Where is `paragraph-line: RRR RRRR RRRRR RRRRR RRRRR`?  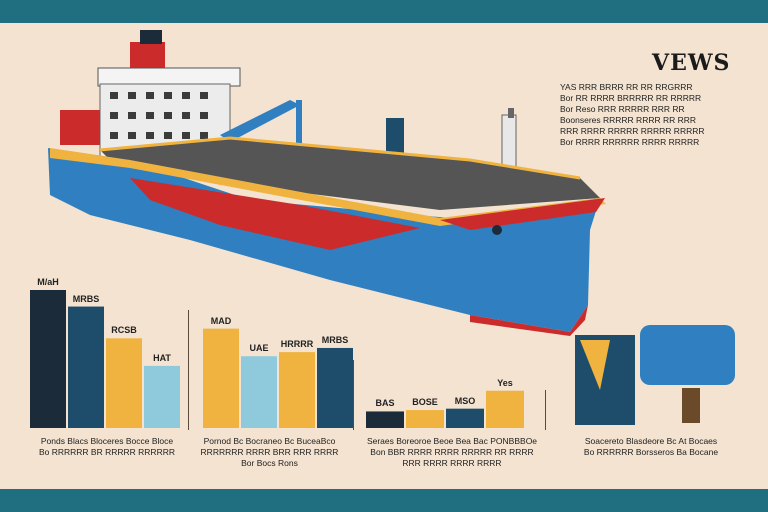 paragraph-line: RRR RRRR RRRRR RRRRR RRRRR is located at coordinates (632, 131).